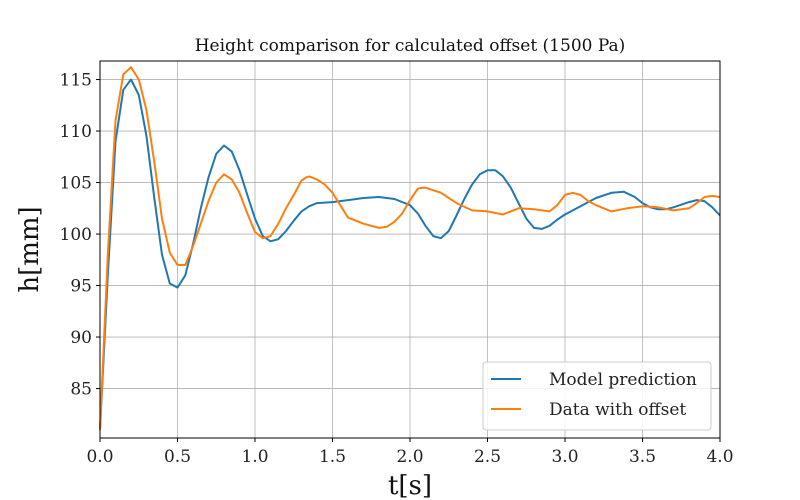 The height and width of the screenshot is (500, 800). I want to click on y-tick-label: 110, so click(76, 132).